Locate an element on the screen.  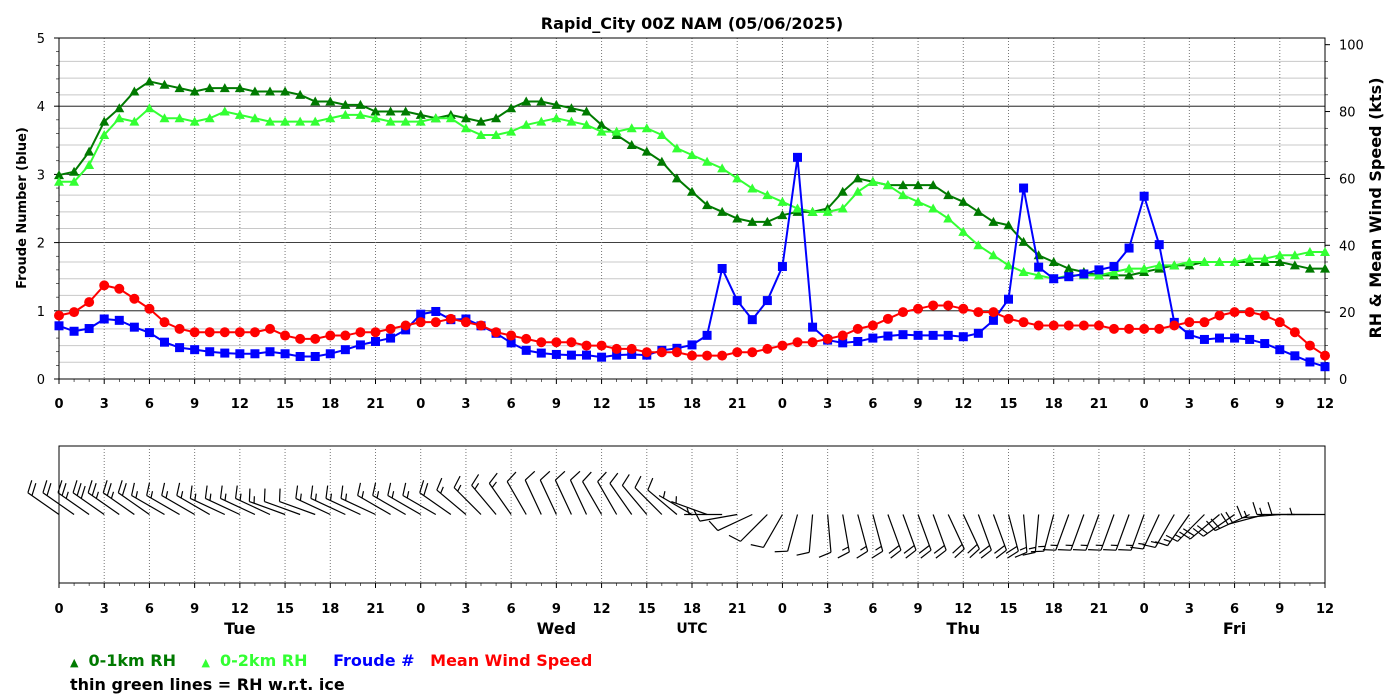
legend-note: thin green lines = RH w.r.t. ice is located at coordinates (207, 684).